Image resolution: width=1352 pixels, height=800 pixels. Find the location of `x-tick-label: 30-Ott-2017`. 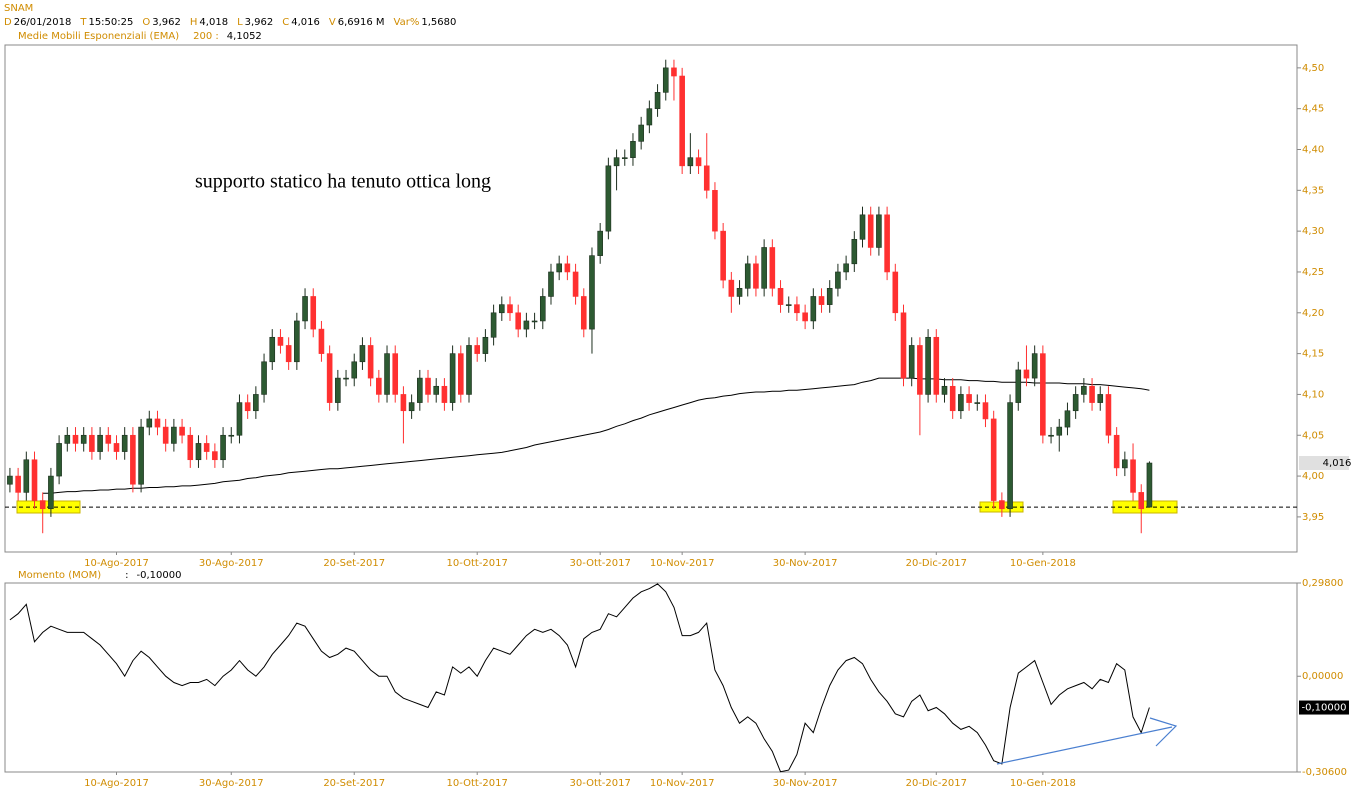

x-tick-label: 30-Ott-2017 is located at coordinates (599, 563).